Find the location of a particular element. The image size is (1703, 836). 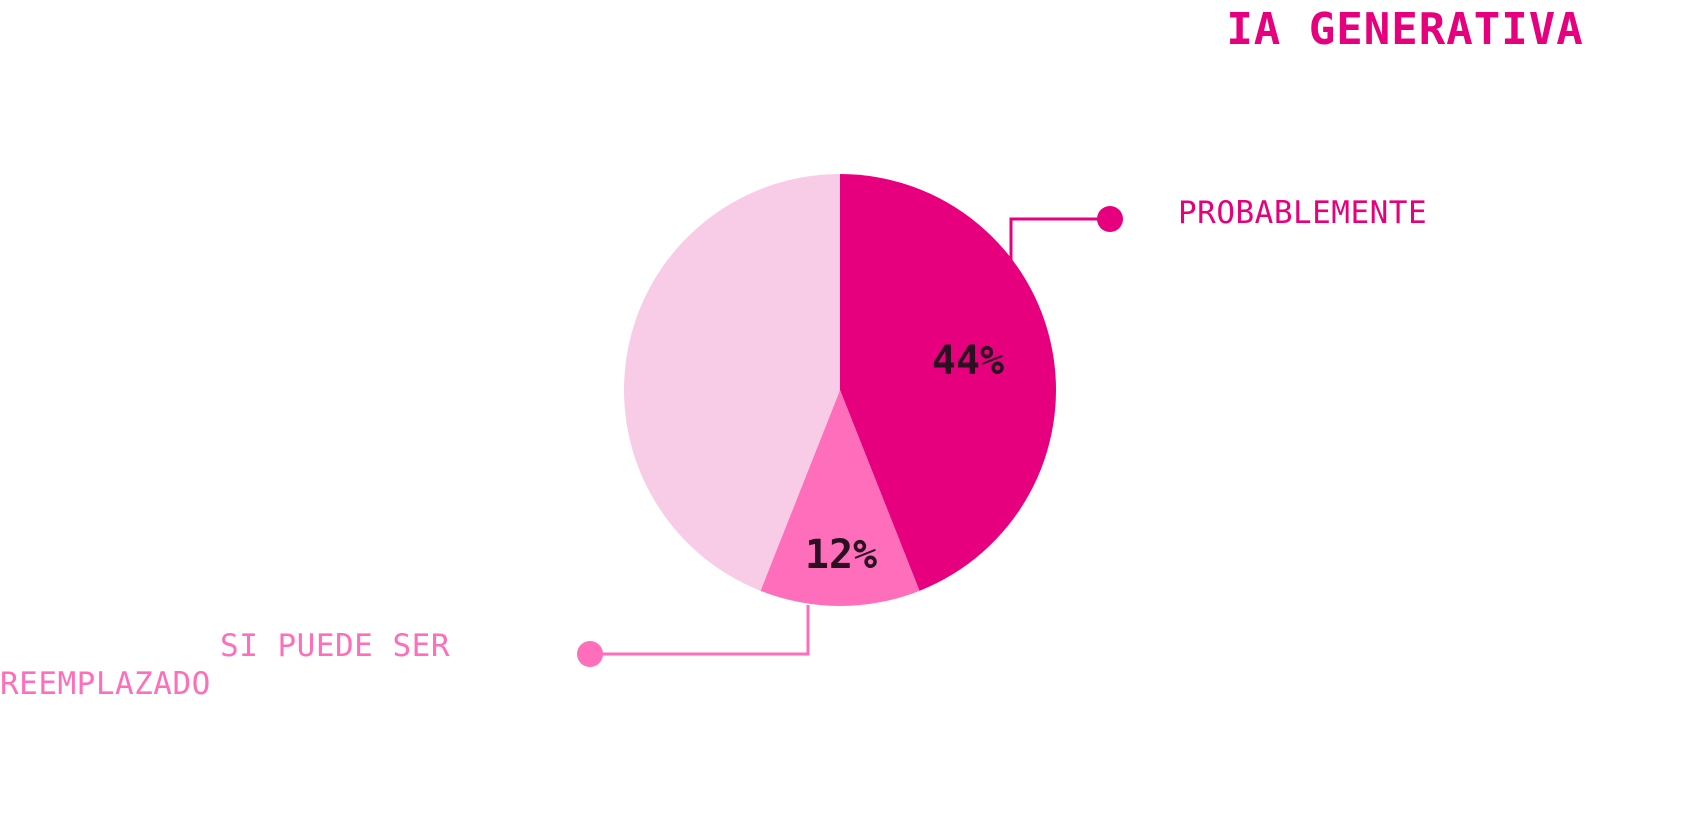

callout-si-puede-ser-reemplazado: SI PUEDE SER REEMPLAZADO is located at coordinates (405, 653).